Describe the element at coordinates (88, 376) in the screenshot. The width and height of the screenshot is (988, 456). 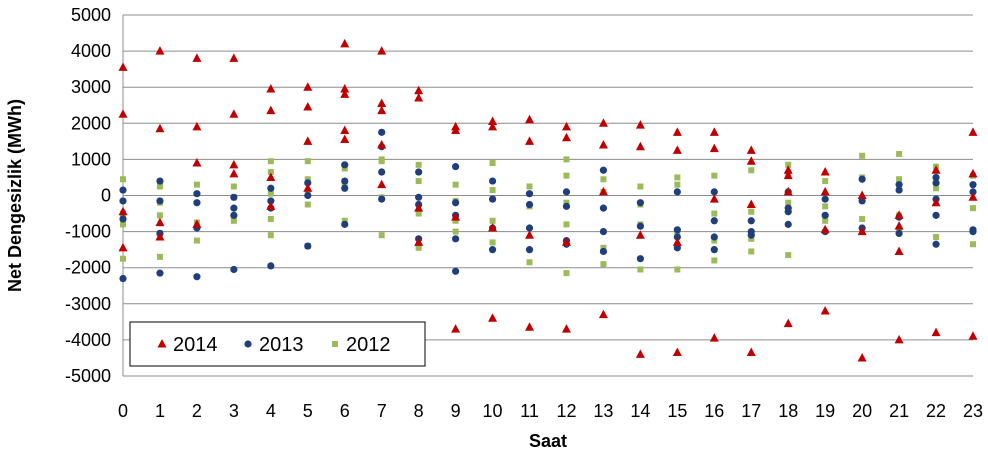
I see `y-tick-label: -5000` at that location.